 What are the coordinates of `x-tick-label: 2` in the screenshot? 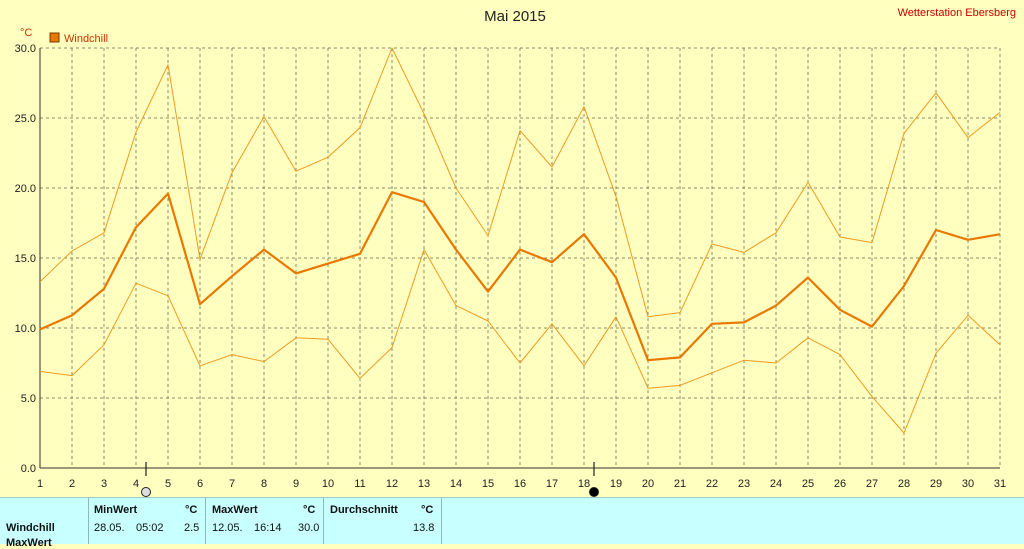 It's located at (72, 484).